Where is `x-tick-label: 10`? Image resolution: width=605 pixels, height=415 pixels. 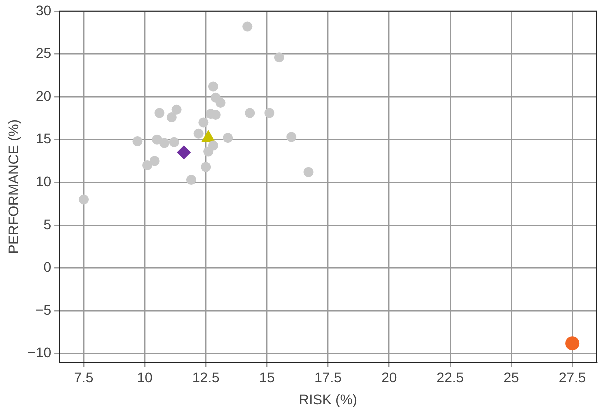
x-tick-label: 10 is located at coordinates (145, 378).